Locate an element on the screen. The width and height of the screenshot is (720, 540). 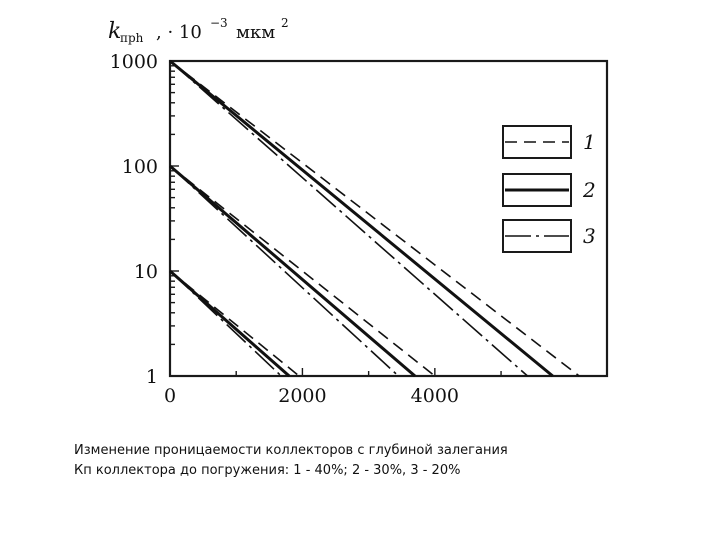
series-line-group2-curve1 is located at coordinates (302, 271).